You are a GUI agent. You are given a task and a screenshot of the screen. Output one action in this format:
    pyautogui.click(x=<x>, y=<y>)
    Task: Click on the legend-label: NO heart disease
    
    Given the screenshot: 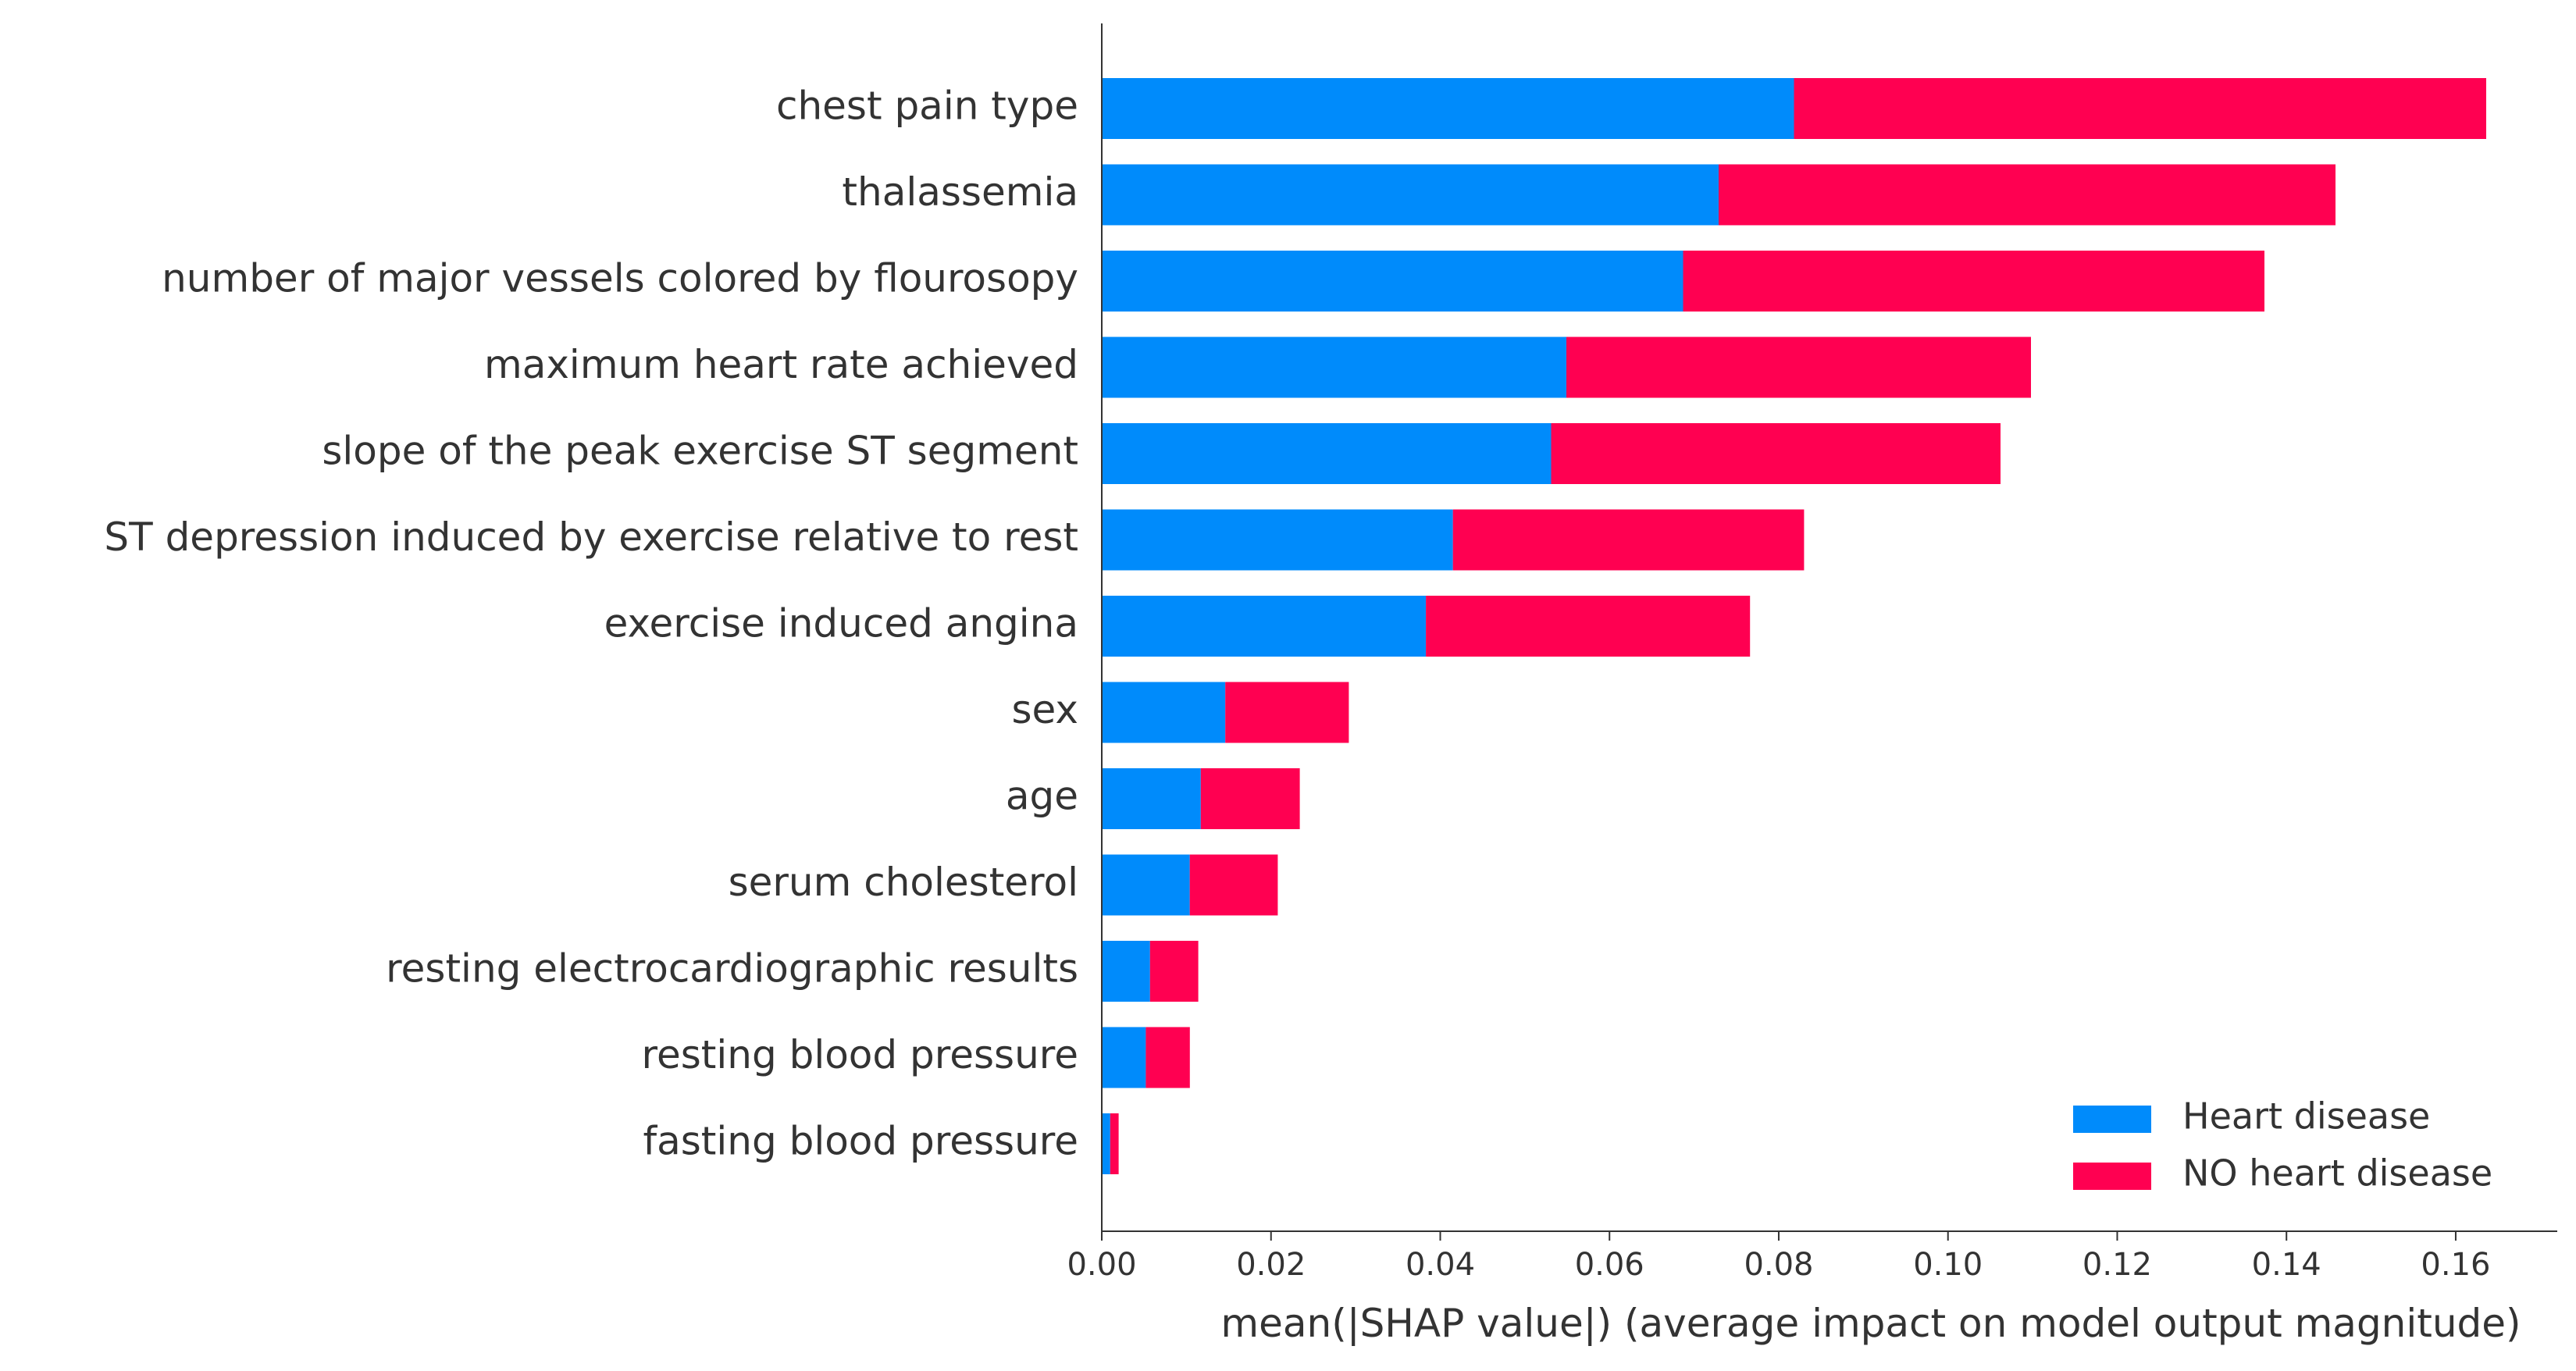 What is the action you would take?
    pyautogui.click(x=2337, y=1173)
    